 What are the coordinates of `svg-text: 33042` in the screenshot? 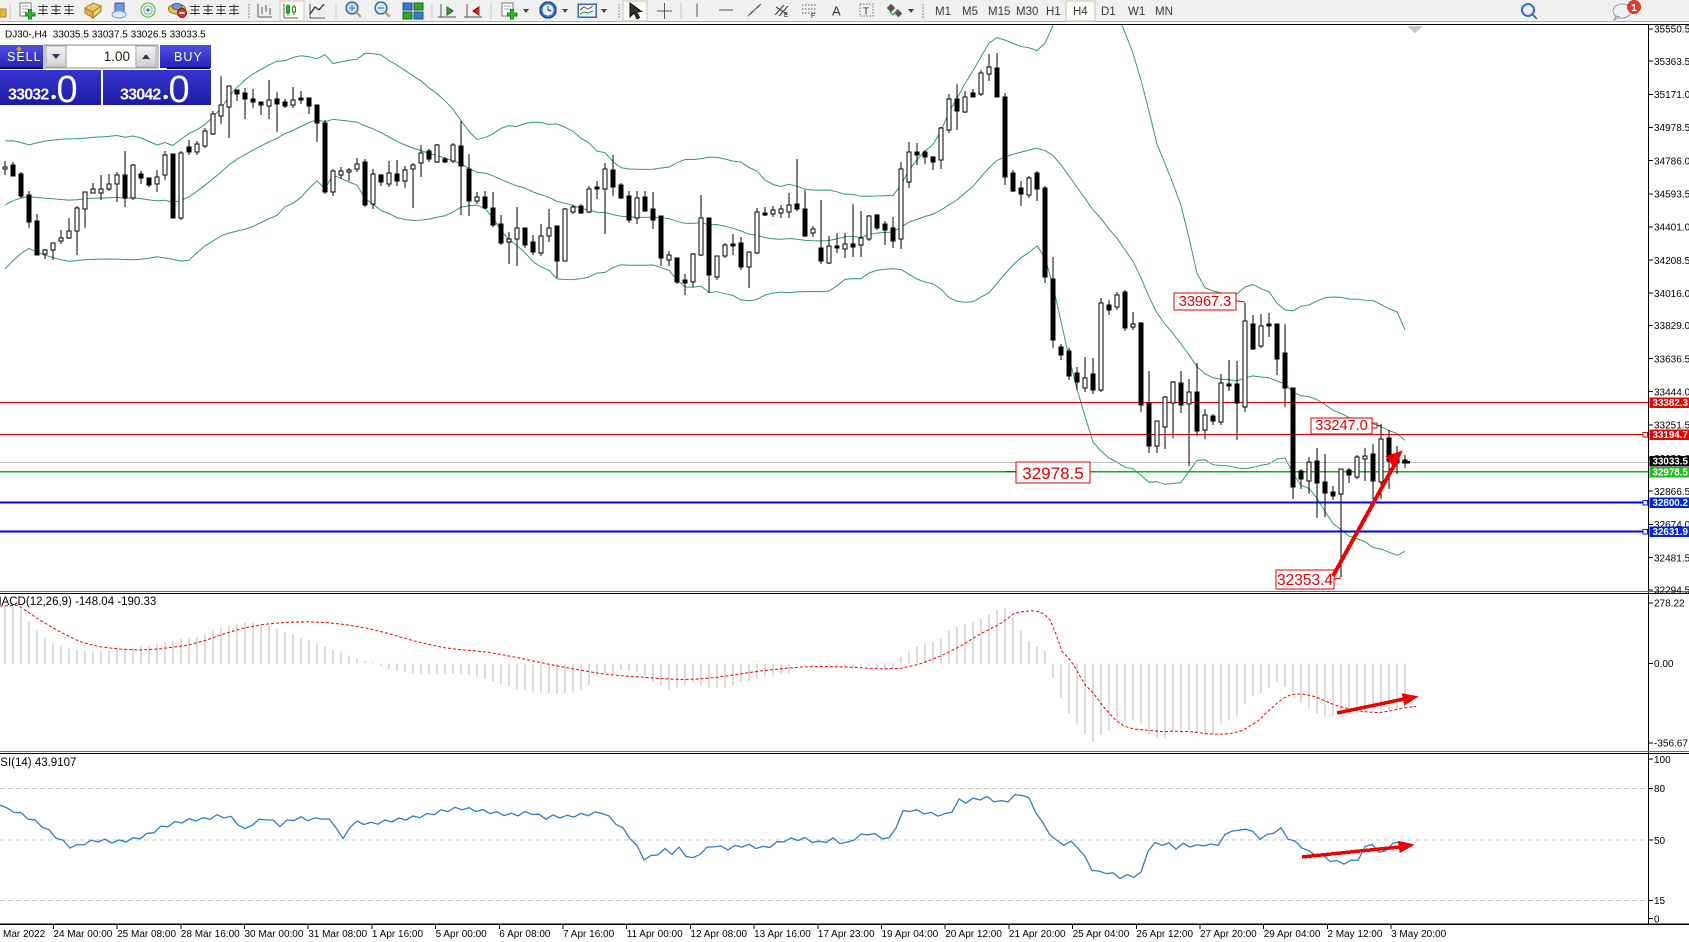 It's located at (140, 95).